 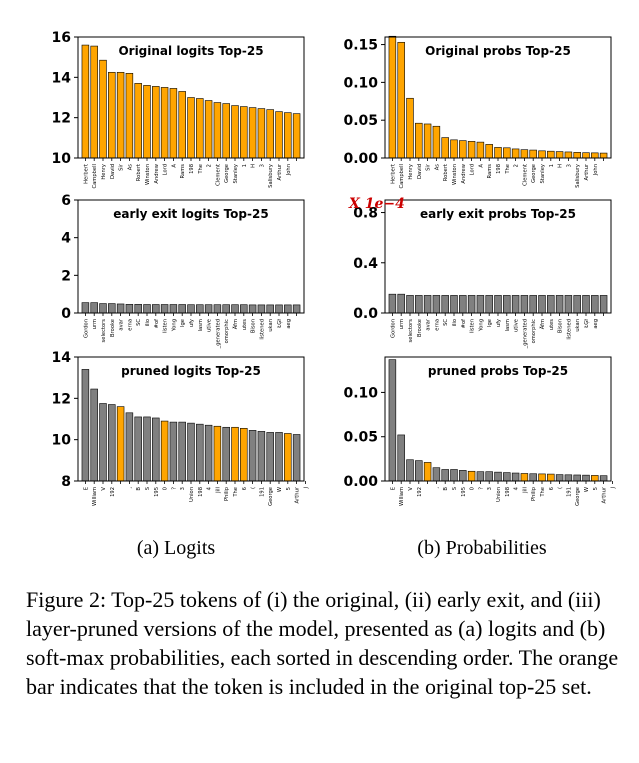 I want to click on orig-probs-ytick-label: 0.05, so click(x=360, y=121).